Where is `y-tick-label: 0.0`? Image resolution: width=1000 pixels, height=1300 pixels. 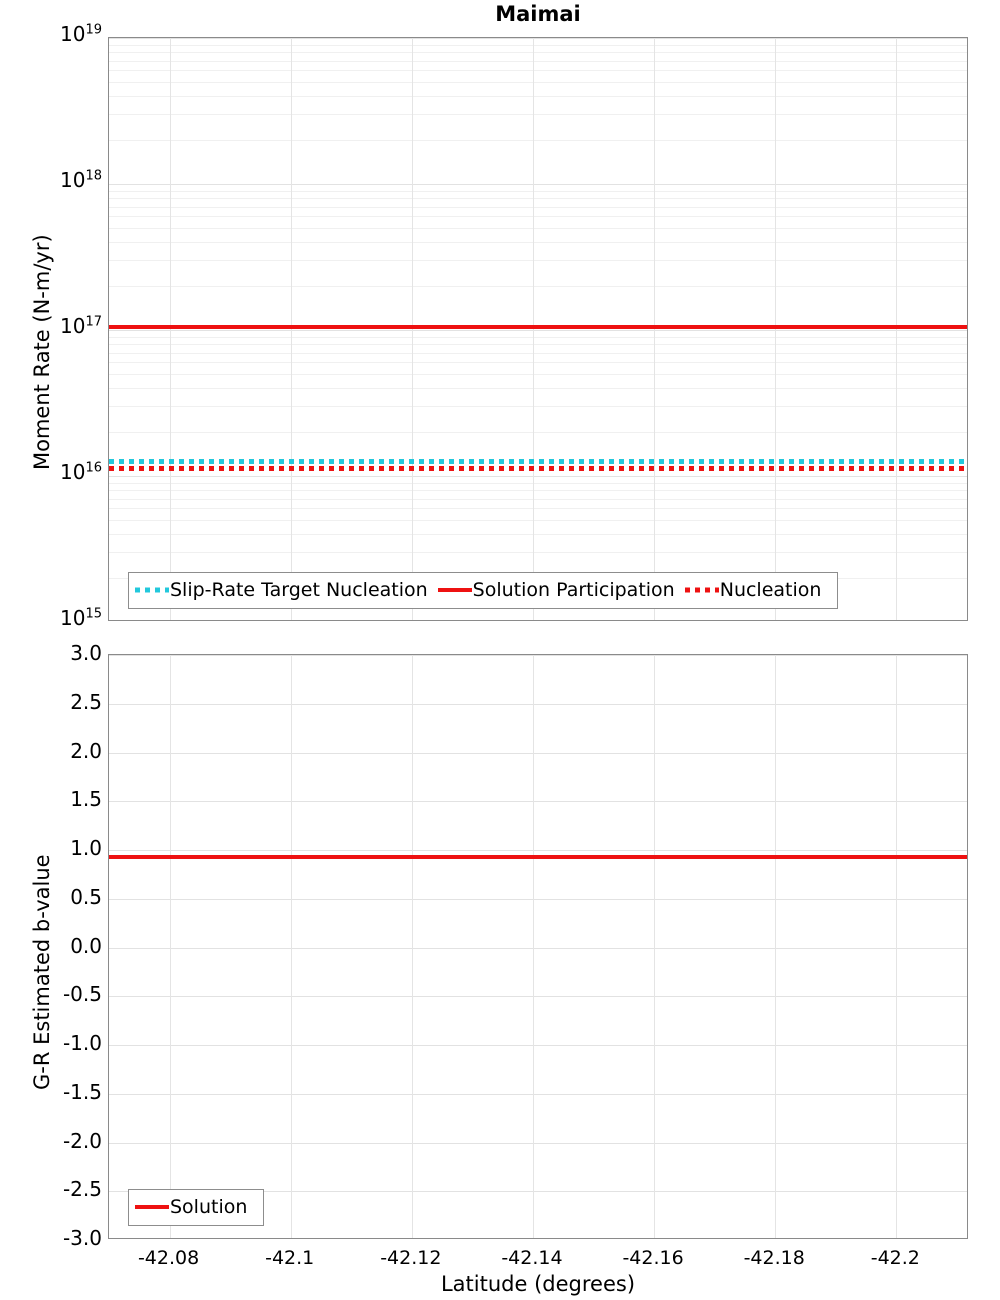
y-tick-label: 0.0 is located at coordinates (86, 945).